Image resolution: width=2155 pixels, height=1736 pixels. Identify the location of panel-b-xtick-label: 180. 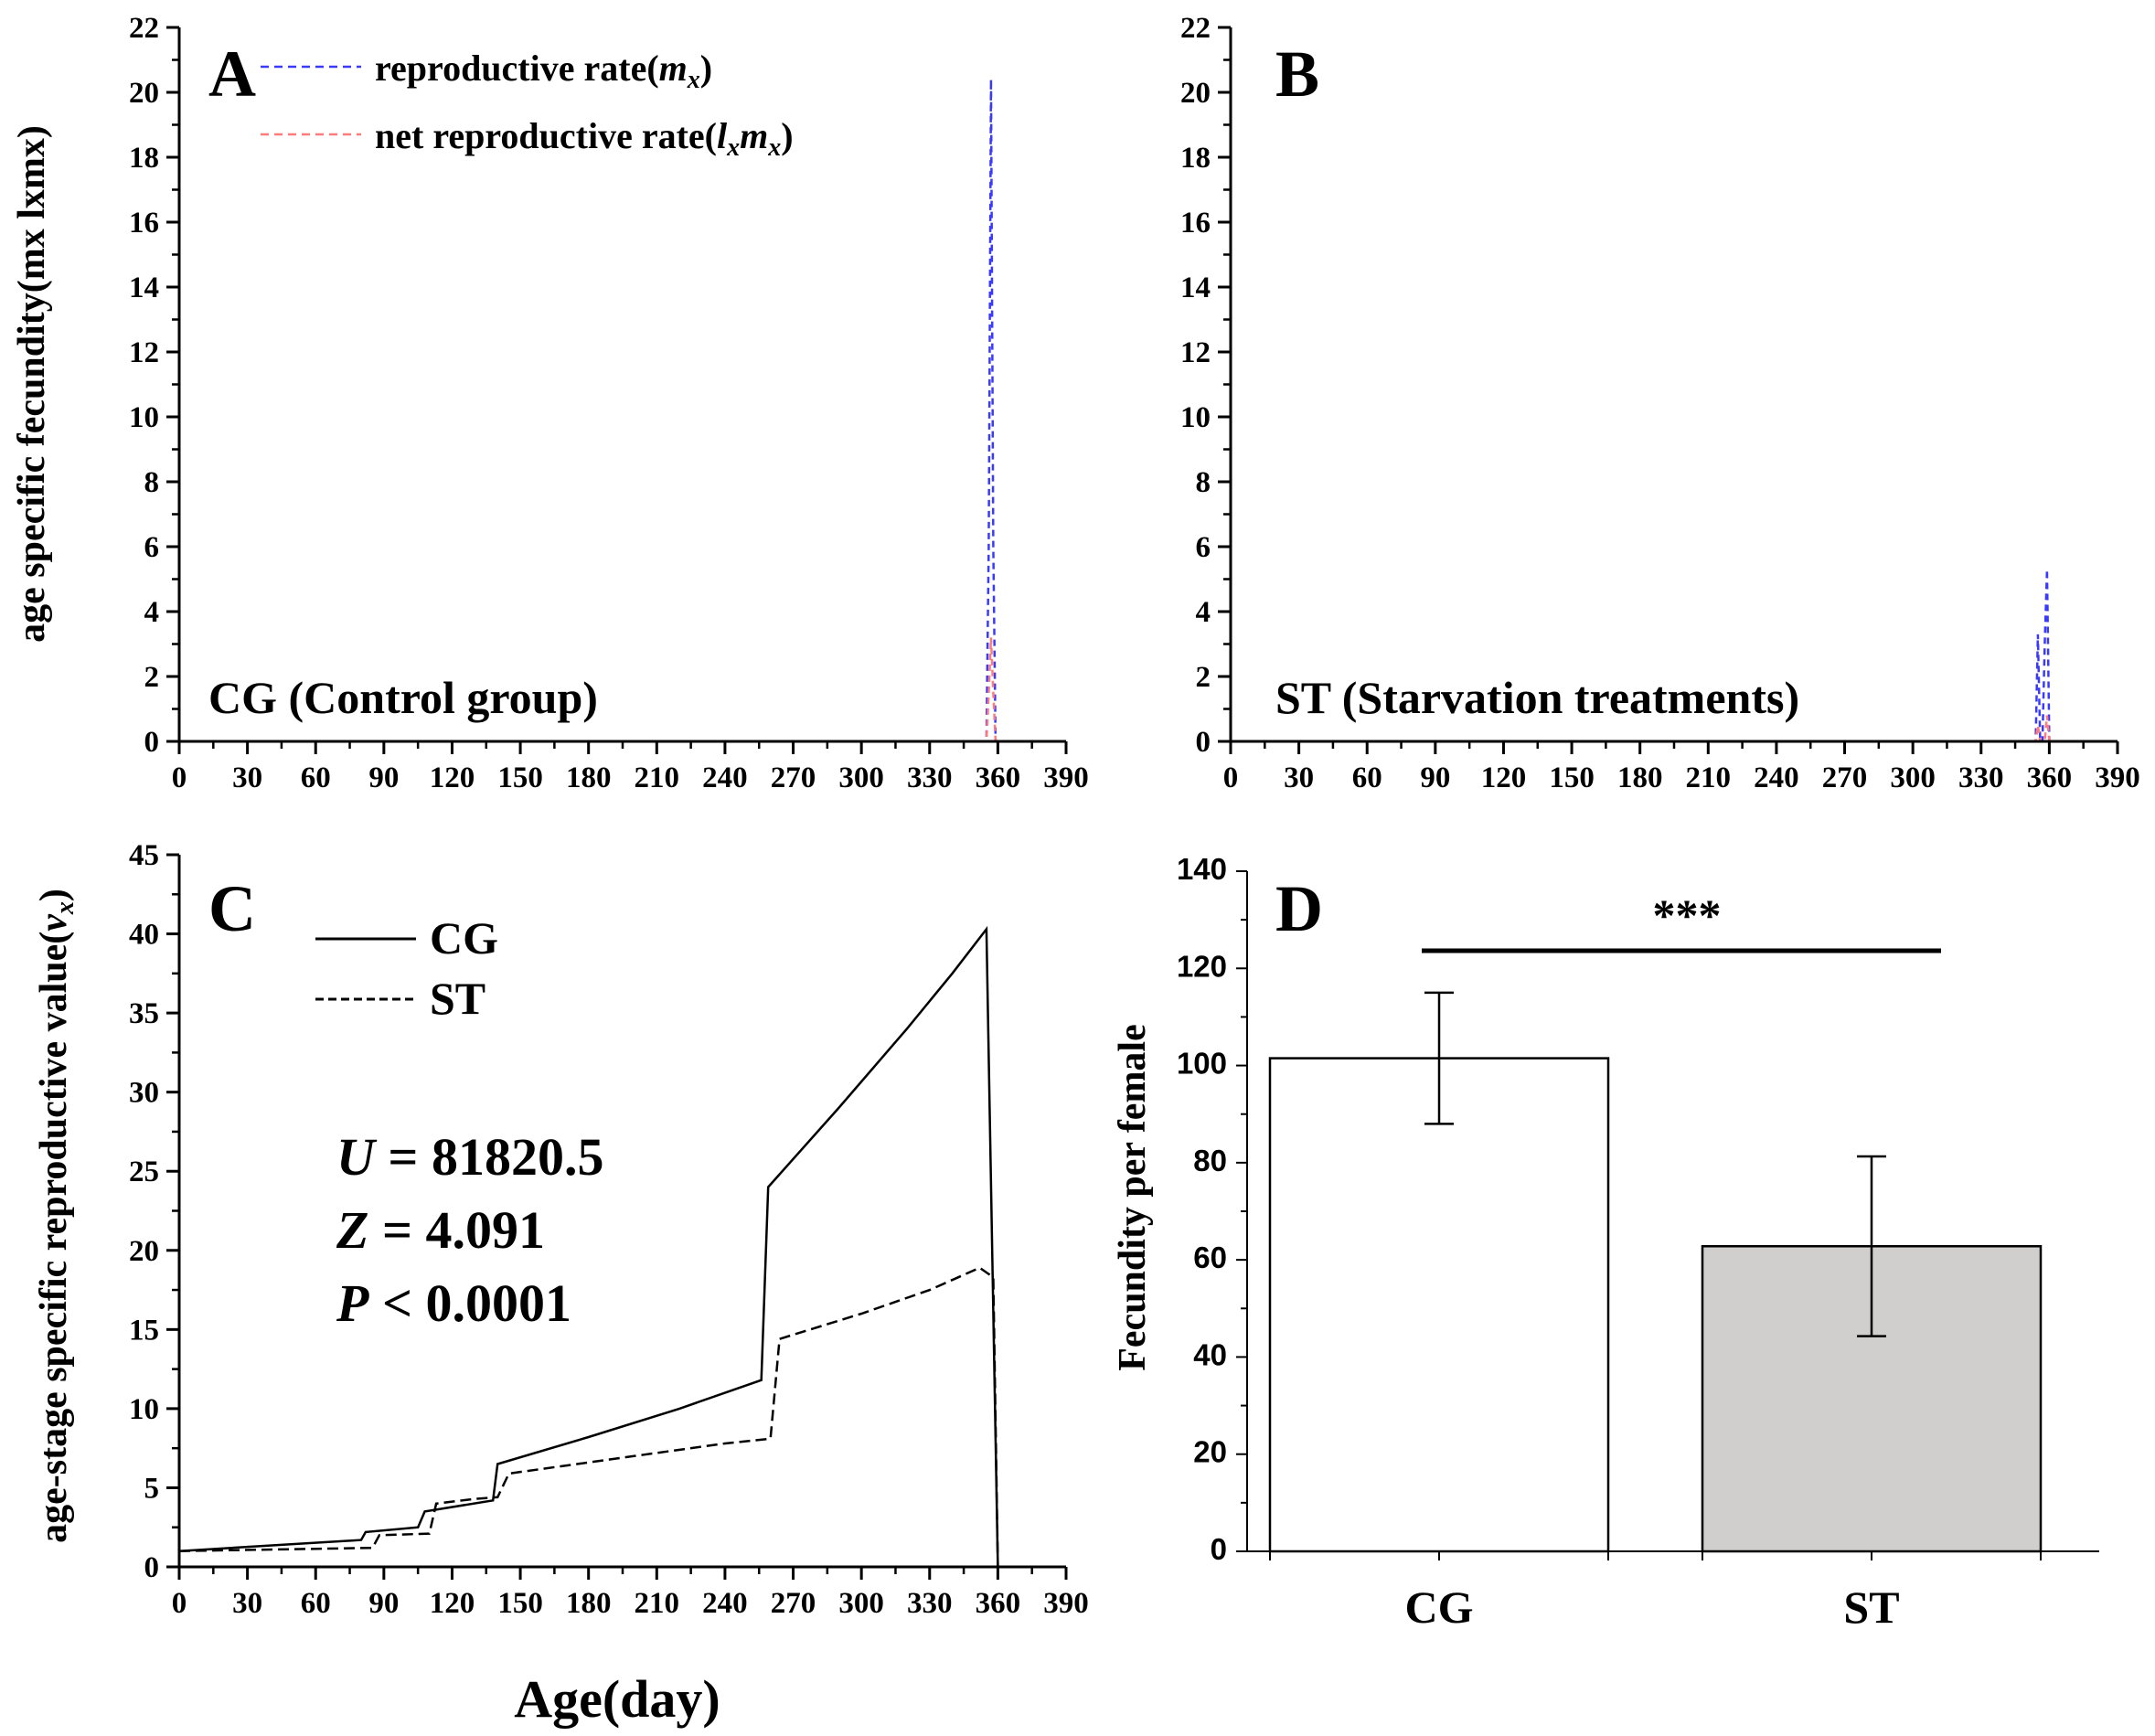
(1640, 777).